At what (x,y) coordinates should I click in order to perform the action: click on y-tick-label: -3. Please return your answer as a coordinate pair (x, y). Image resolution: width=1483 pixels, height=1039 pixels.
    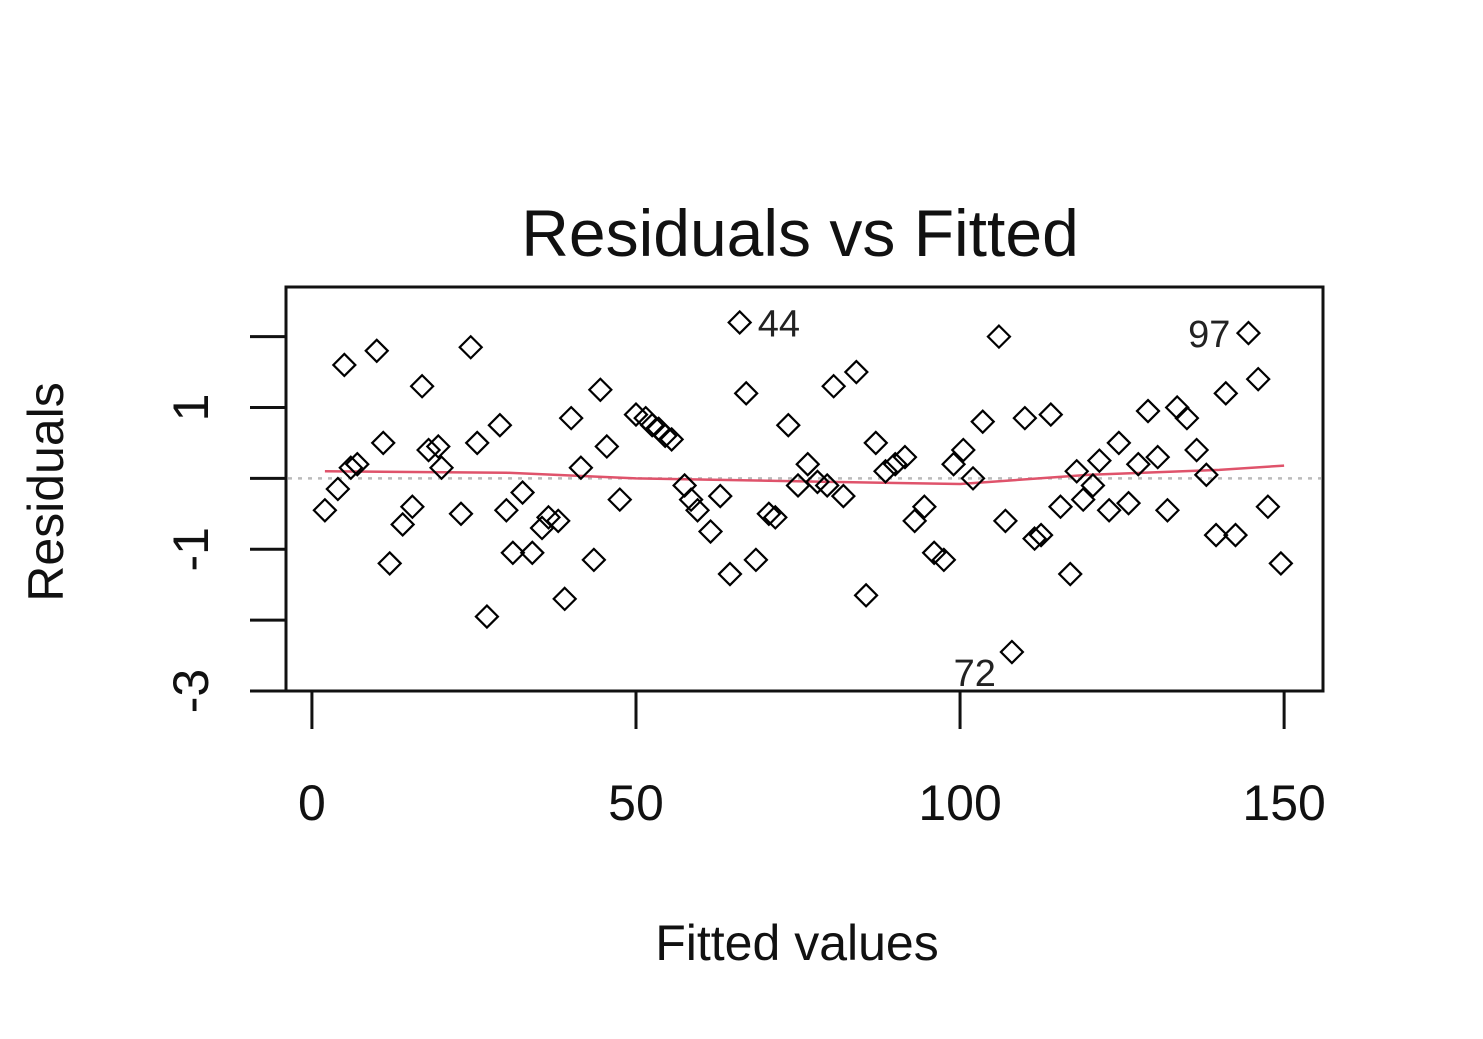
    Looking at the image, I should click on (191, 691).